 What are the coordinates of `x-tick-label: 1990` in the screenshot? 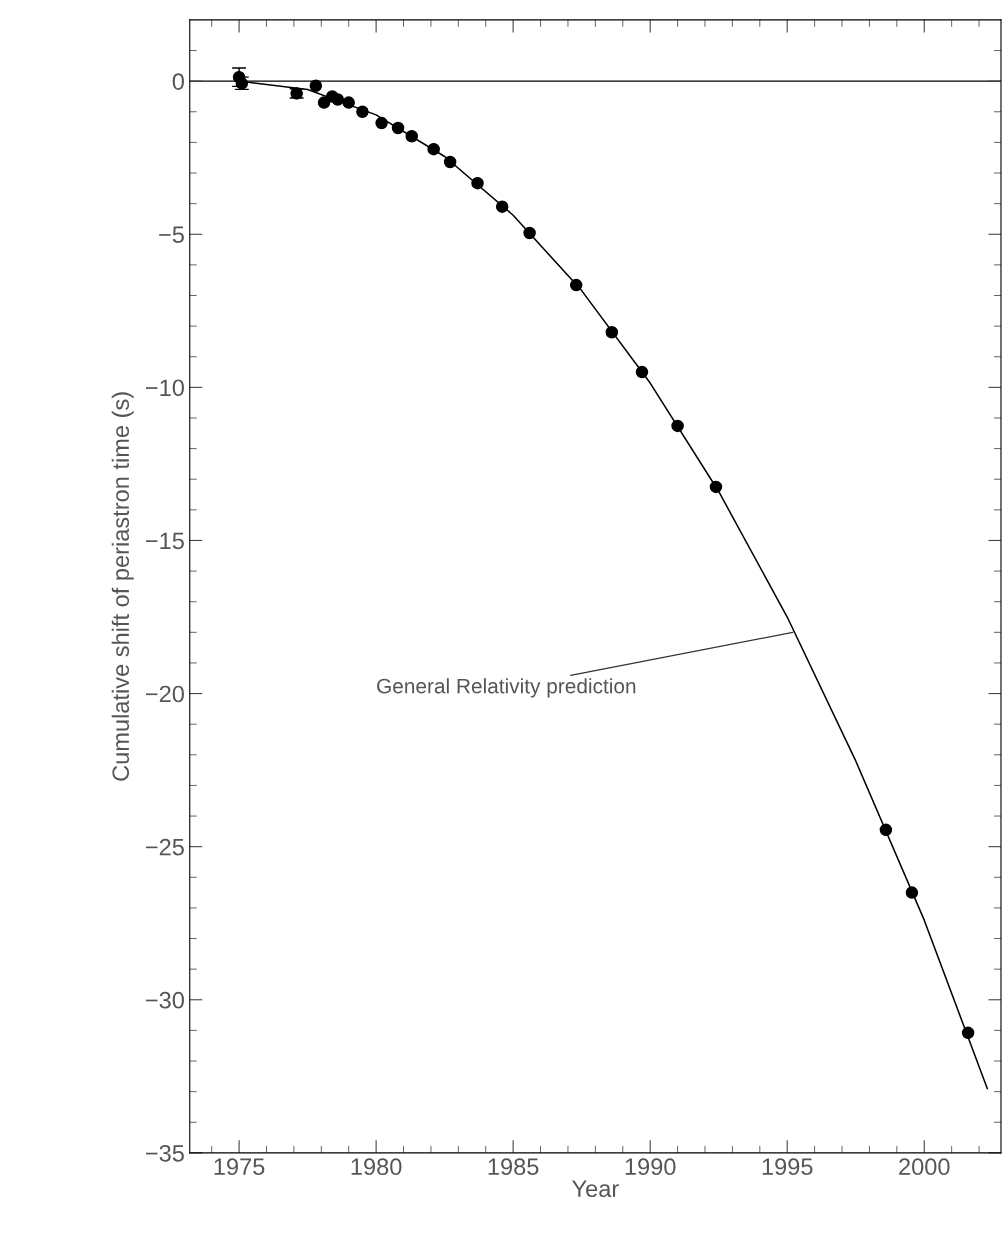 It's located at (650, 1167).